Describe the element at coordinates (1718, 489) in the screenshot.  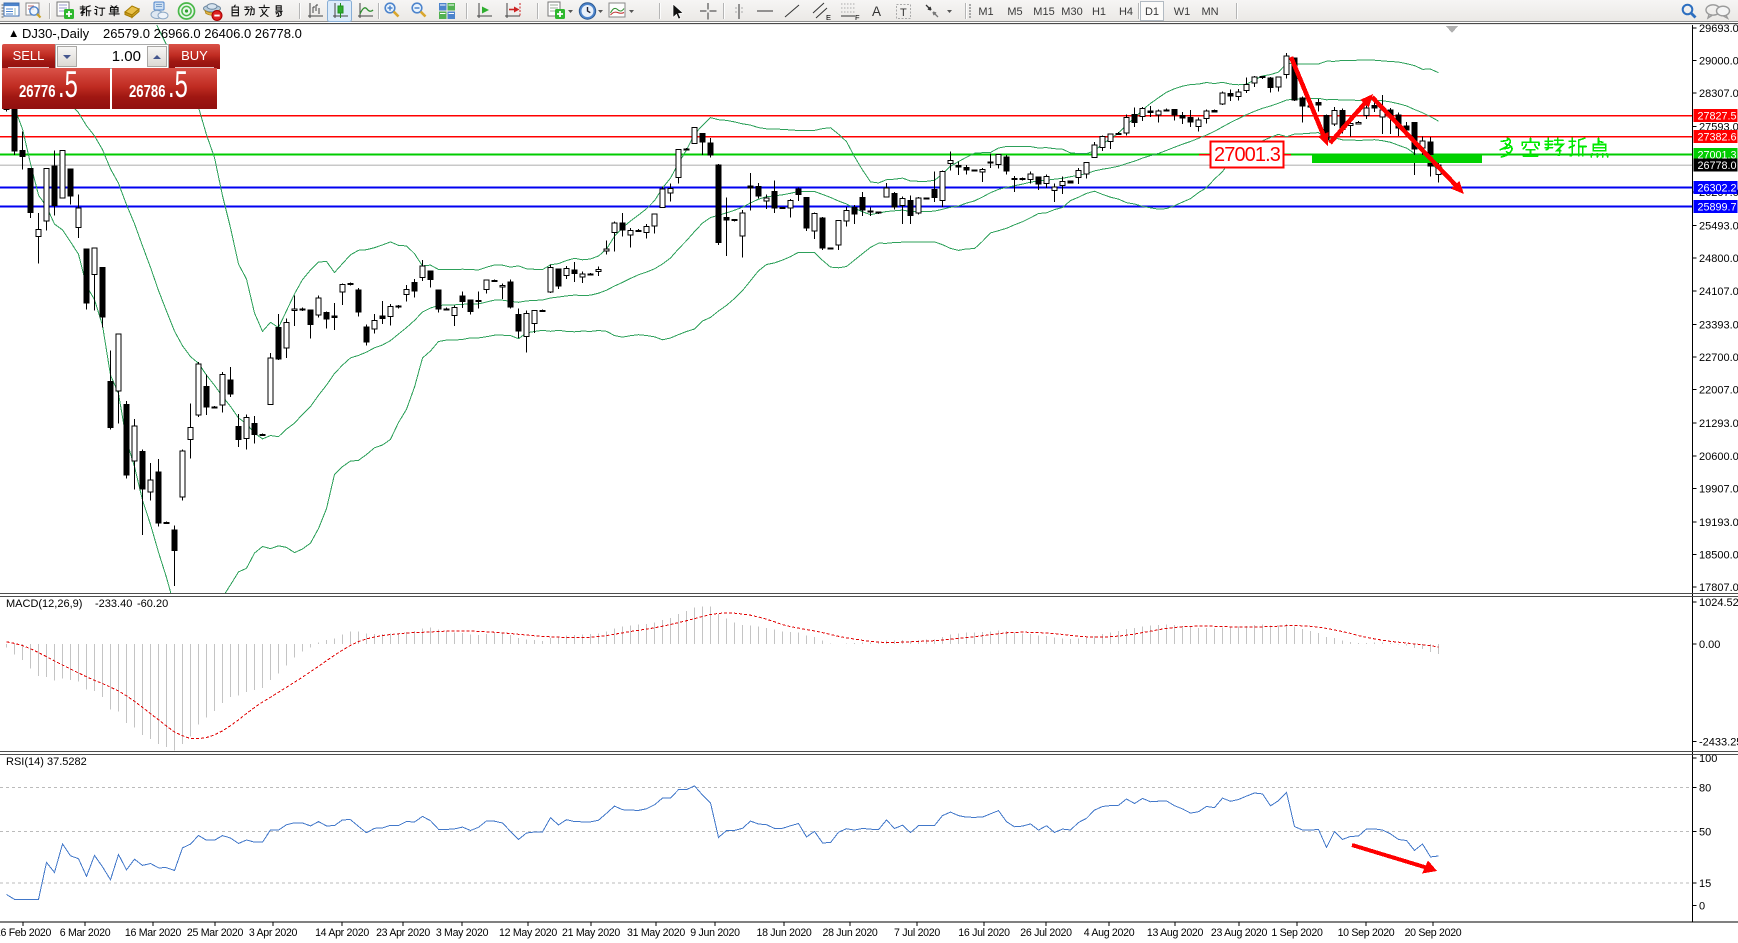
I see `svg-text: 19907.0` at that location.